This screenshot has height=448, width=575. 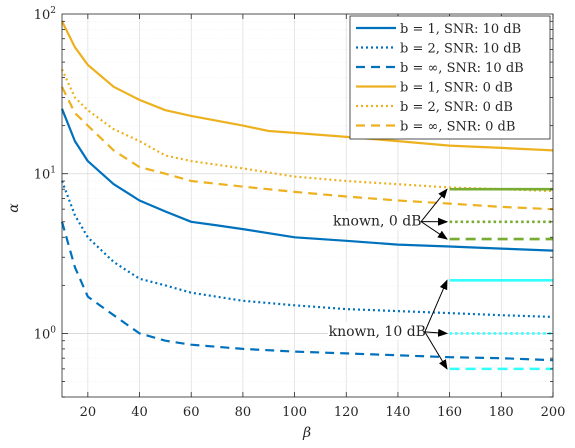 What do you see at coordinates (191, 412) in the screenshot?
I see `x-tick-label: 60` at bounding box center [191, 412].